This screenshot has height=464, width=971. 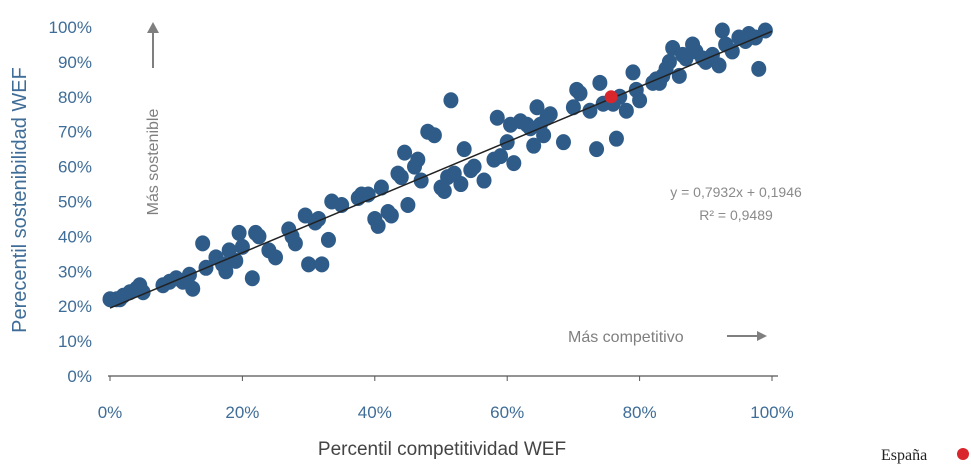 What do you see at coordinates (75, 97) in the screenshot?
I see `y-tick-label: 80%` at bounding box center [75, 97].